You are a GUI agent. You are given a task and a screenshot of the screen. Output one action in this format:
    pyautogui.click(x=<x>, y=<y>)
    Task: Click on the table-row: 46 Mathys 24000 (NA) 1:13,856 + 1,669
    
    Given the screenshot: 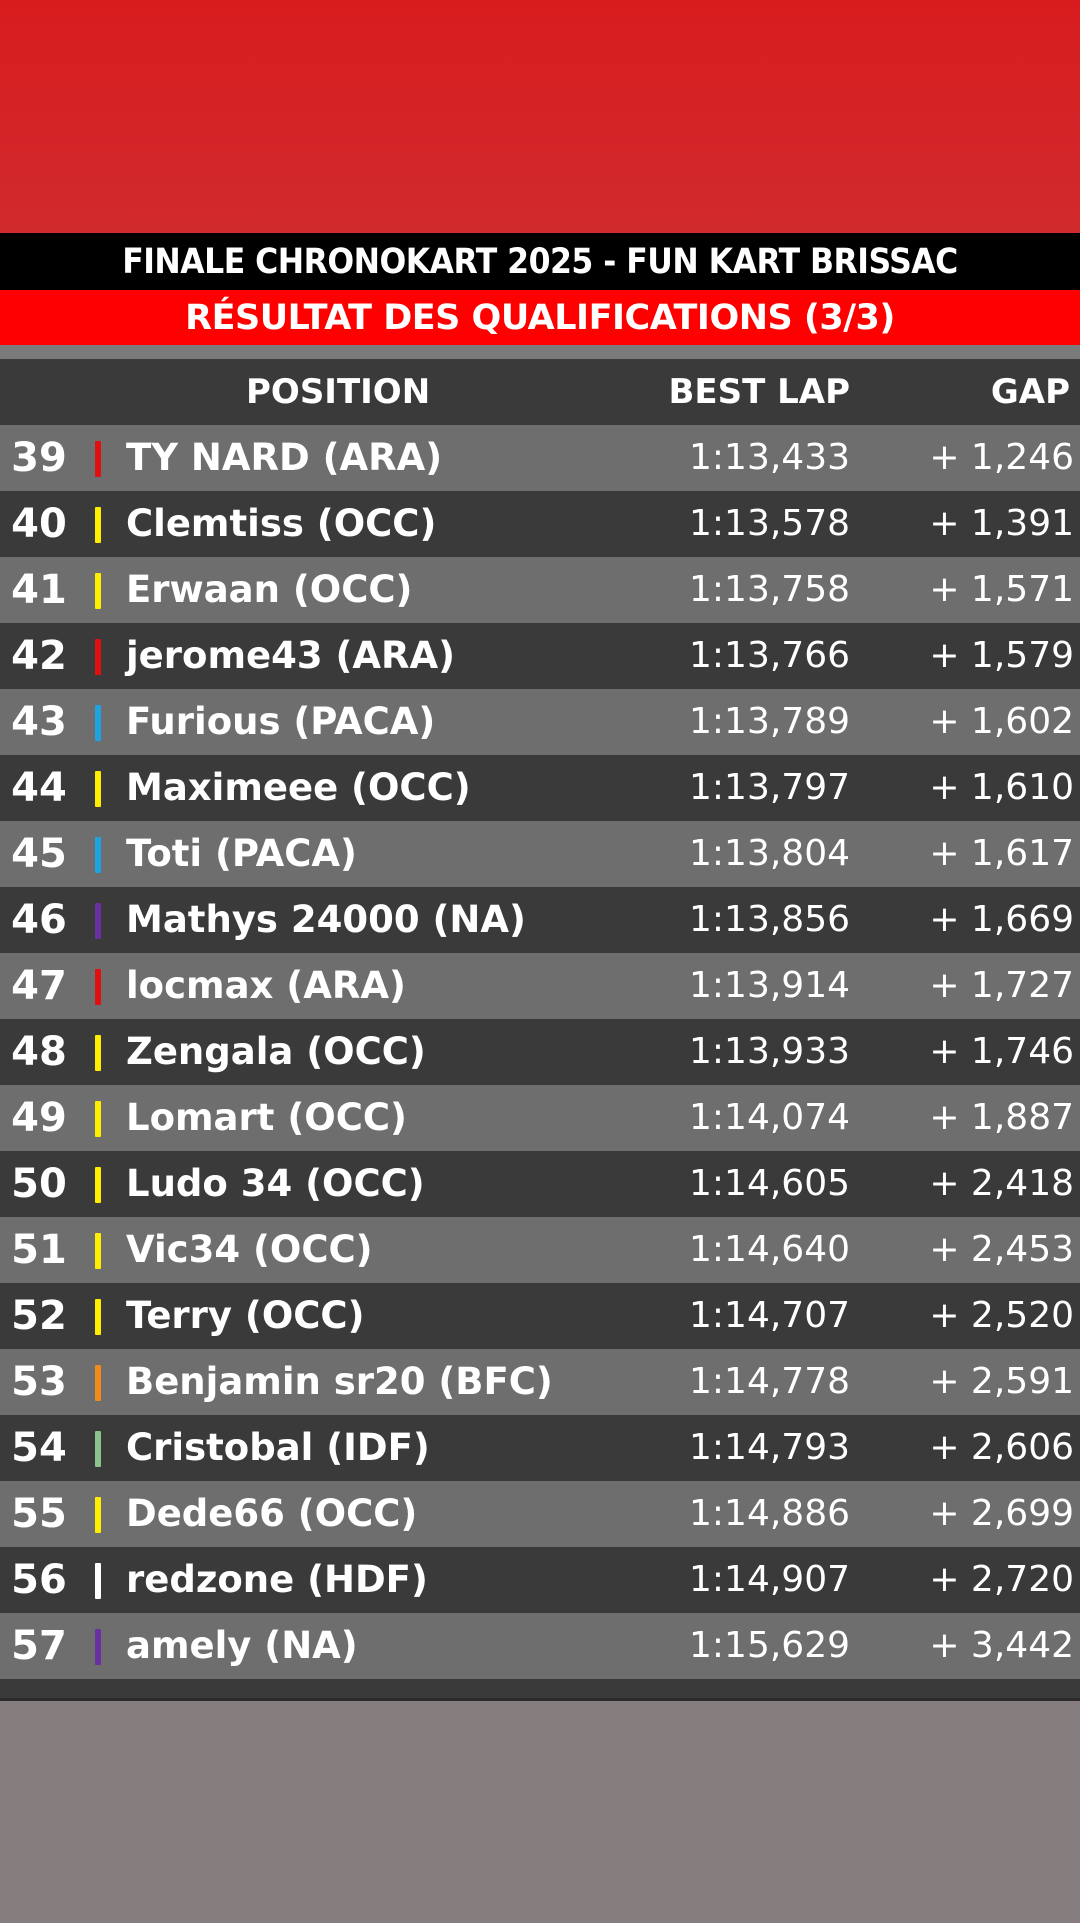 What is the action you would take?
    pyautogui.click(x=540, y=920)
    